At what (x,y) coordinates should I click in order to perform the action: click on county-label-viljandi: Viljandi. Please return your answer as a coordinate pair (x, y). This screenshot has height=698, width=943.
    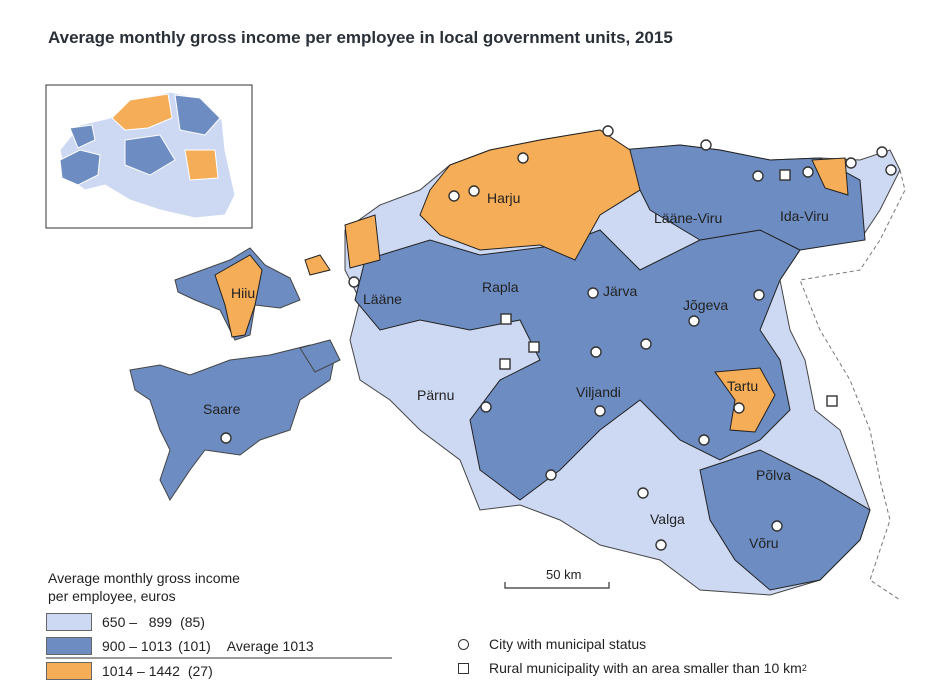
    Looking at the image, I should click on (598, 392).